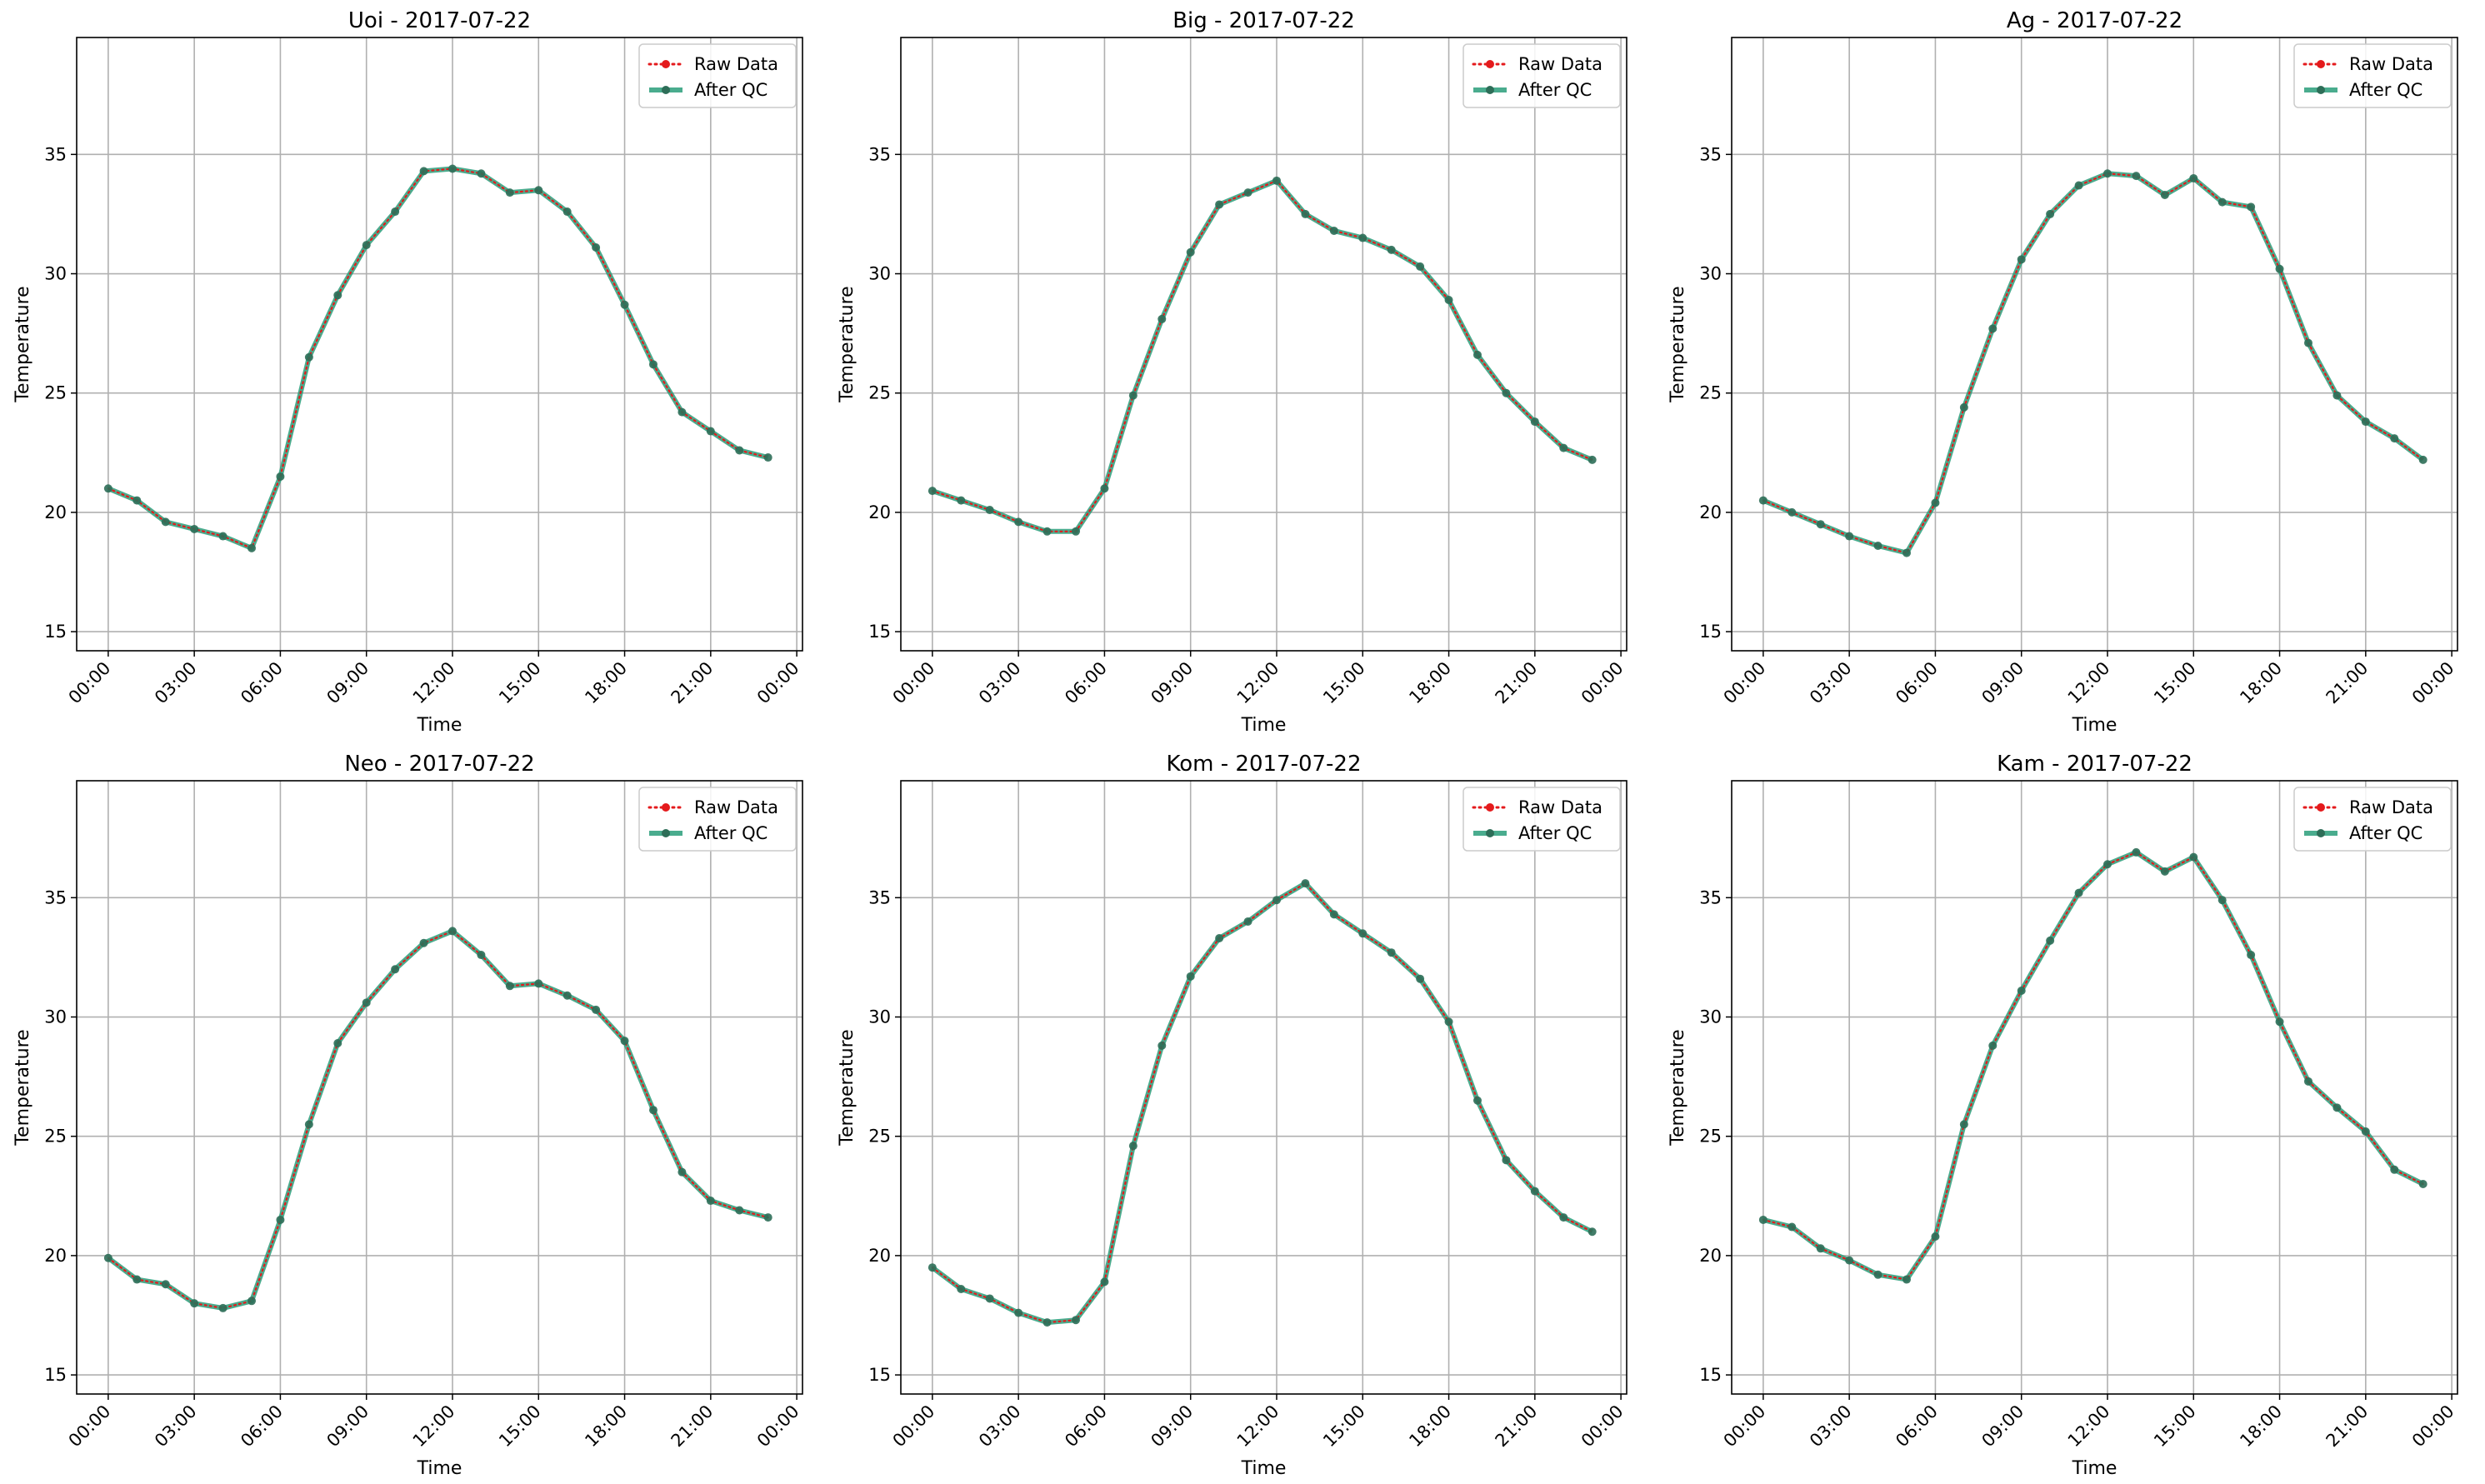 The width and height of the screenshot is (2485, 1484). Describe the element at coordinates (1560, 807) in the screenshot. I see `legend-label-raw-data: Raw Data` at that location.